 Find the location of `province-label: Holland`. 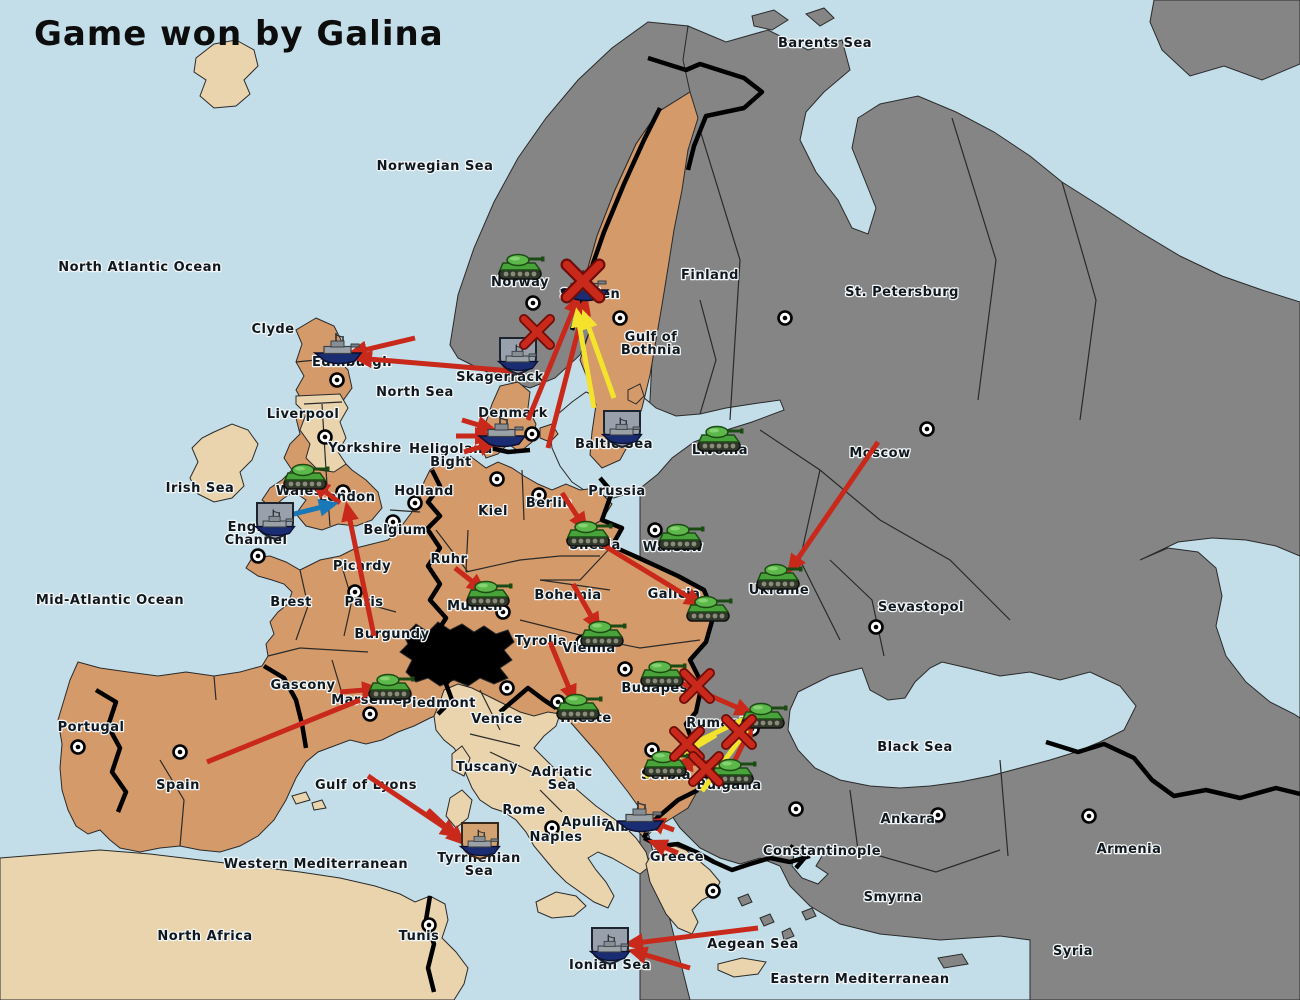

province-label: Holland is located at coordinates (424, 491).